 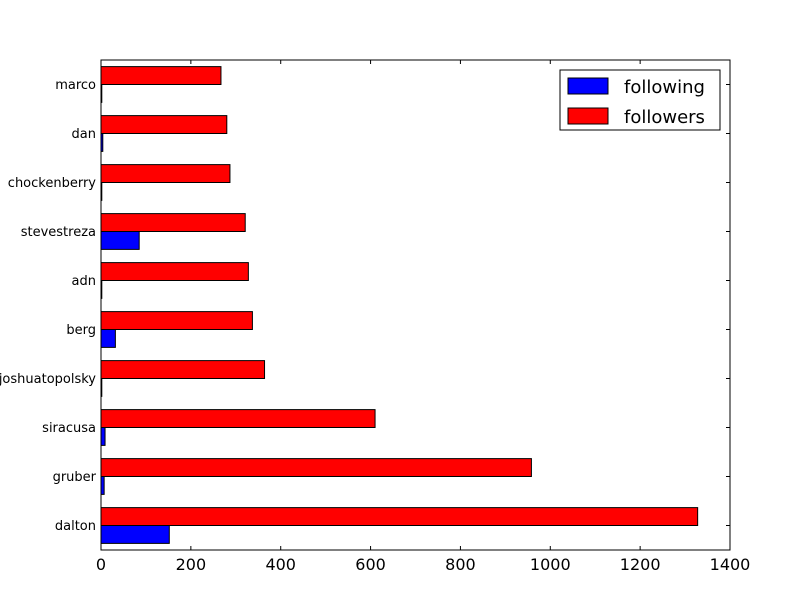 I want to click on bar-followers-chockenberry, so click(x=165, y=174).